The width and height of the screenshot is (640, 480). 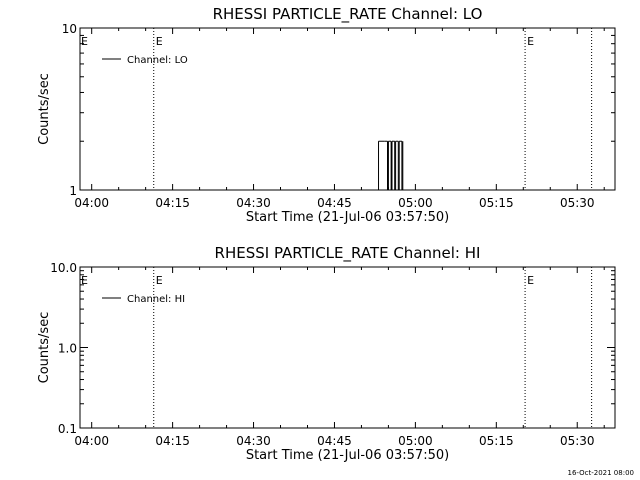 What do you see at coordinates (415, 441) in the screenshot?
I see `panel-2-x-tick-label-4: 05:00` at bounding box center [415, 441].